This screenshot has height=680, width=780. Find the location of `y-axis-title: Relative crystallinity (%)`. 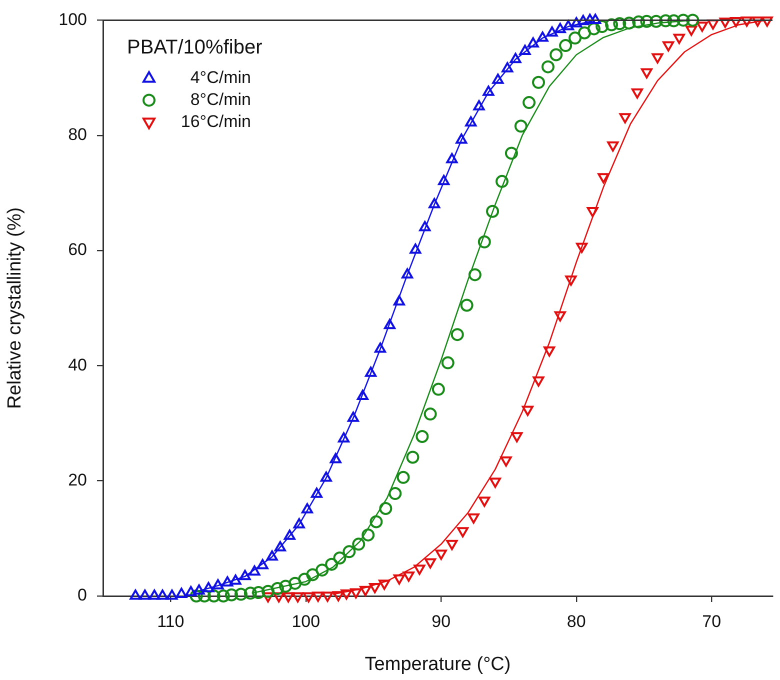

y-axis-title: Relative crystallinity (%) is located at coordinates (15, 308).